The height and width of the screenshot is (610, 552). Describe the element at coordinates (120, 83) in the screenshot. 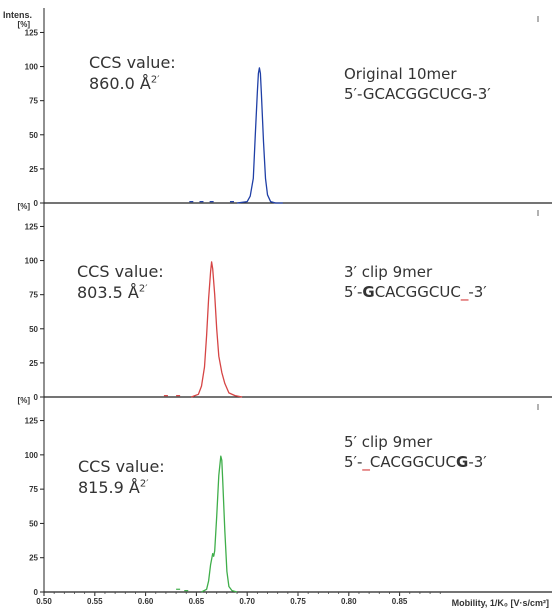

I see `panel-1-ccs-value: 860.0 Å` at that location.